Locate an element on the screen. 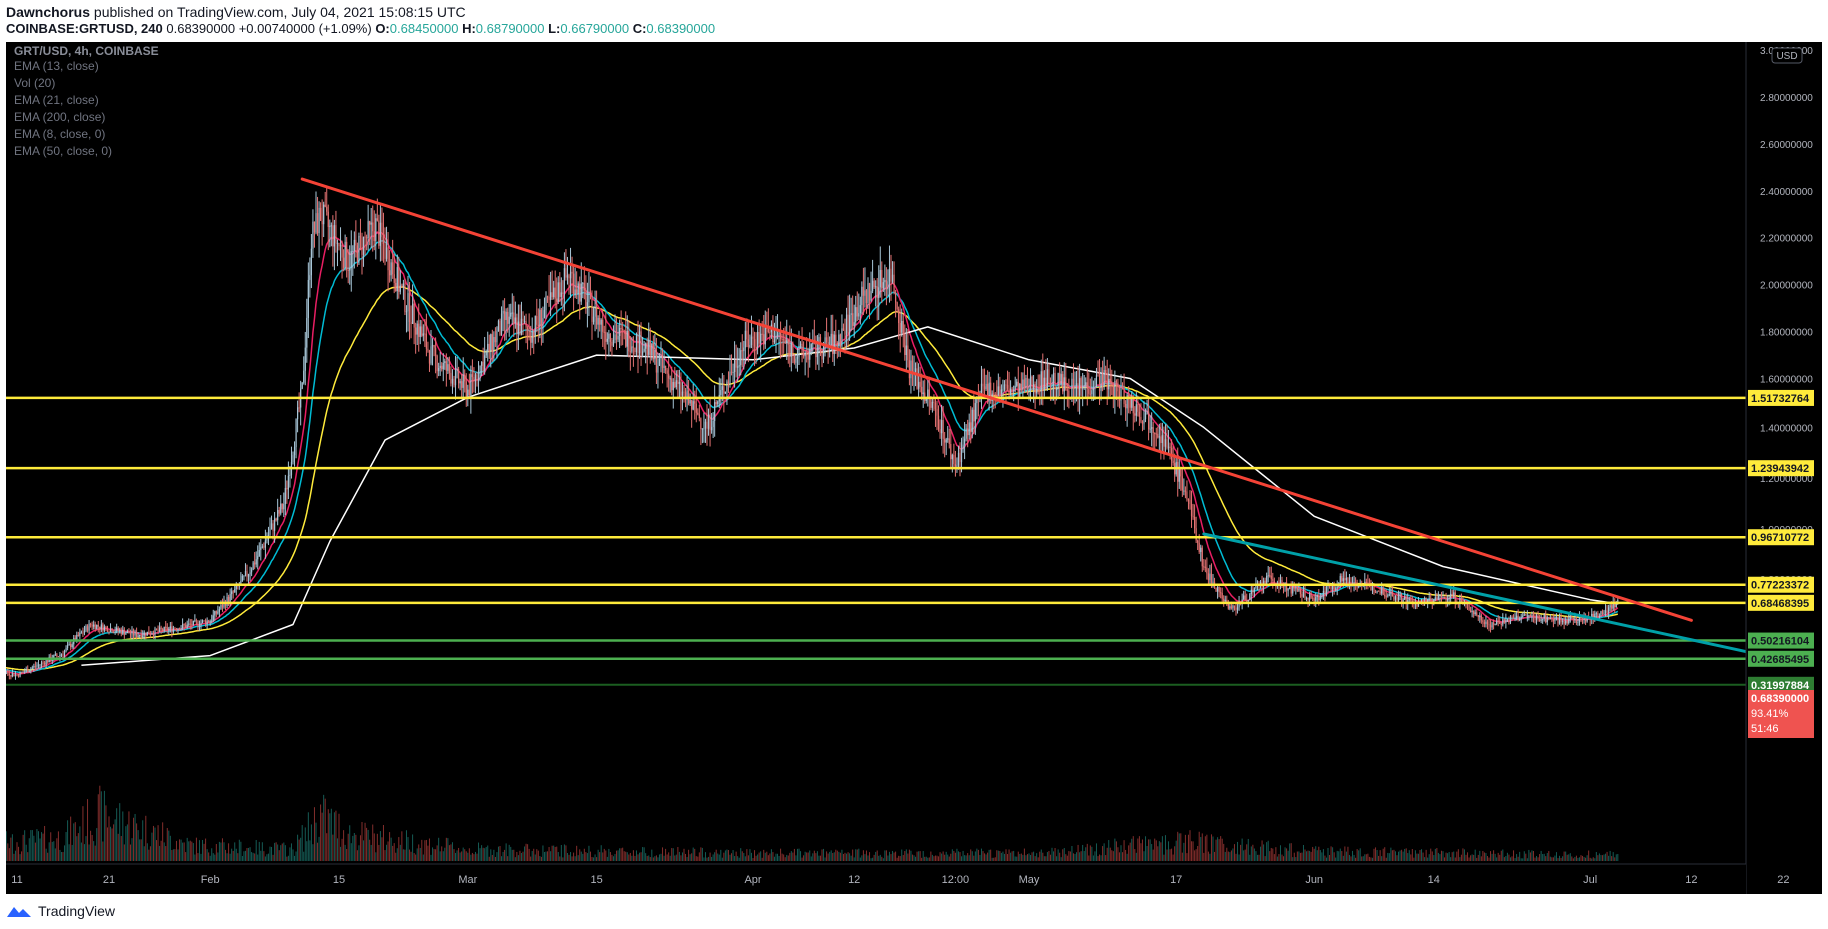  time-axis-panel is located at coordinates (876, 879).